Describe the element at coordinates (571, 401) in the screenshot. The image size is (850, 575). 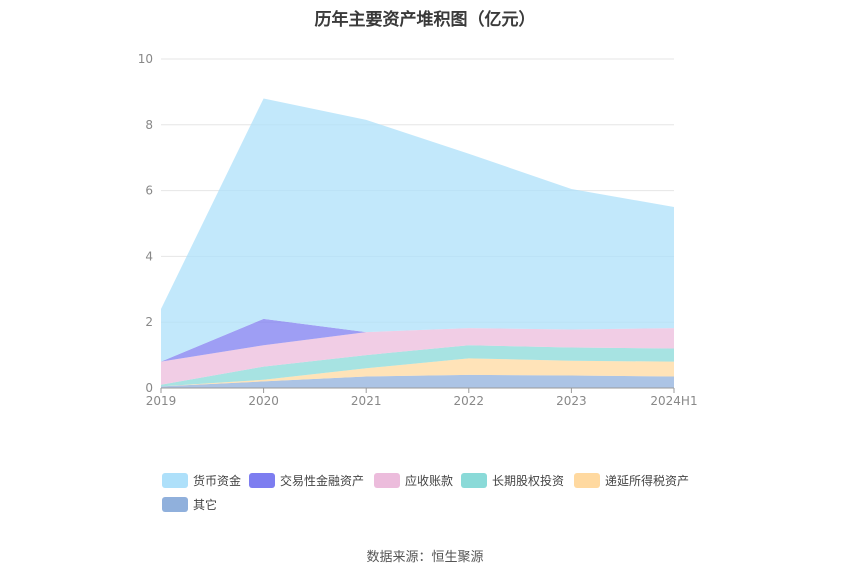
I see `x-tick-label: 2023` at that location.